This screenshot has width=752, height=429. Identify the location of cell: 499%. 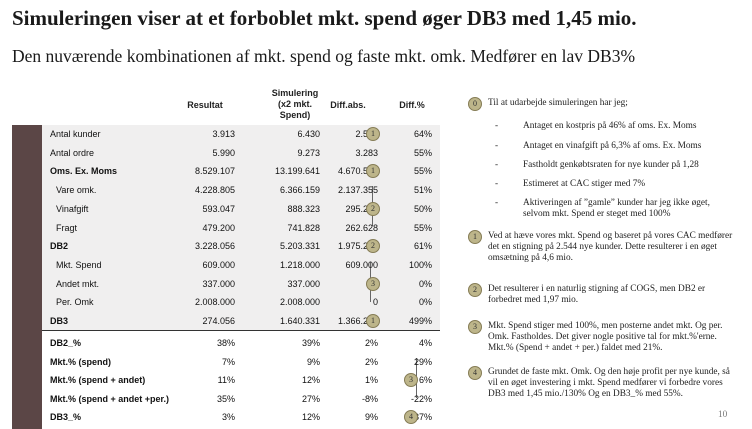
(420, 321).